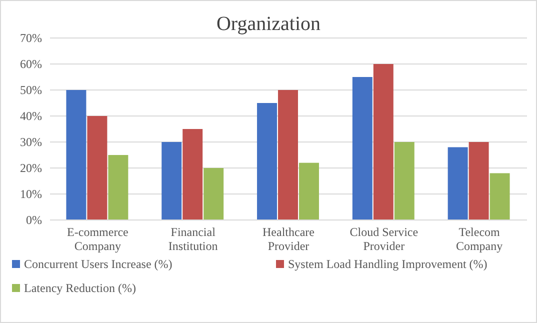 Image resolution: width=537 pixels, height=323 pixels. I want to click on x-tick-label: Cloud Service Provider, so click(384, 239).